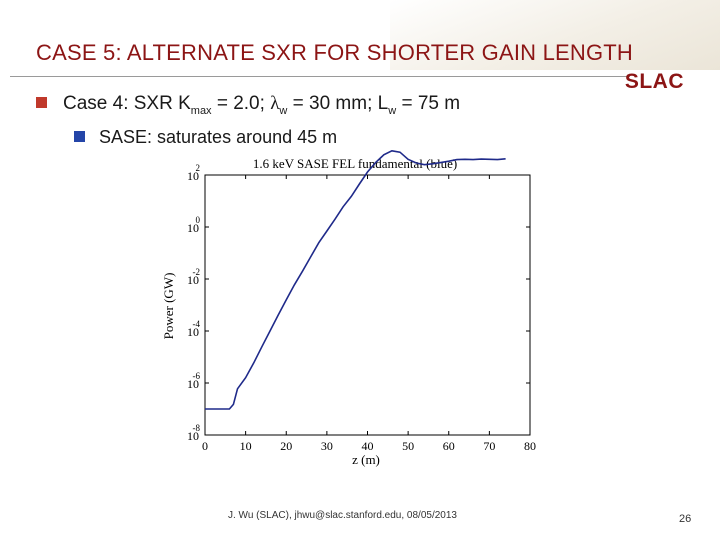 The width and height of the screenshot is (720, 540). Describe the element at coordinates (449, 446) in the screenshot. I see `x-tick-label: 60` at that location.